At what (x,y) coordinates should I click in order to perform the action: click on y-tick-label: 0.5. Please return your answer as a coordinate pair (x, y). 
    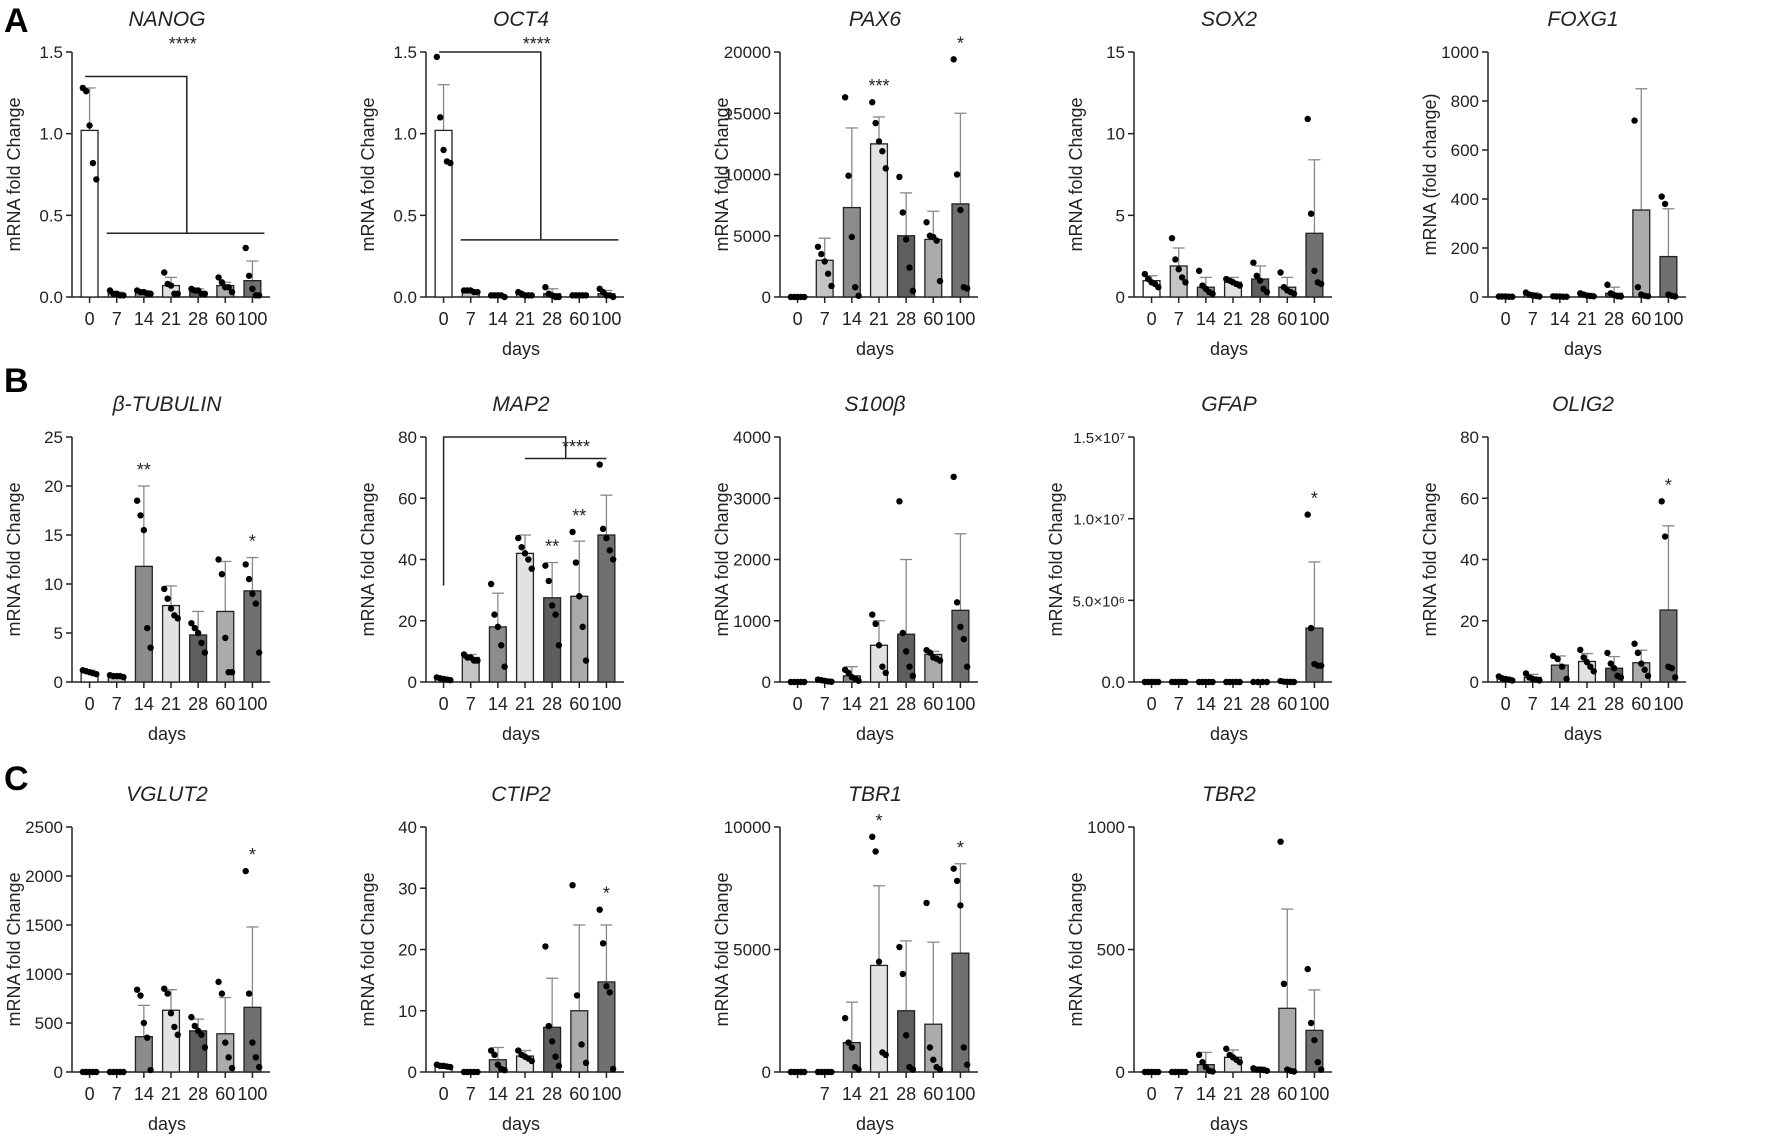
    Looking at the image, I should click on (405, 215).